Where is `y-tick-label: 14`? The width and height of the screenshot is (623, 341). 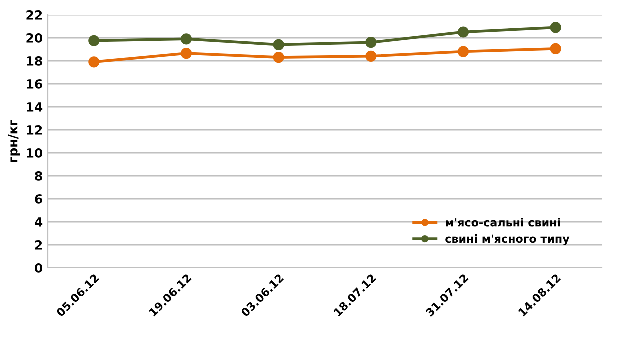 y-tick-label: 14 is located at coordinates (35, 107).